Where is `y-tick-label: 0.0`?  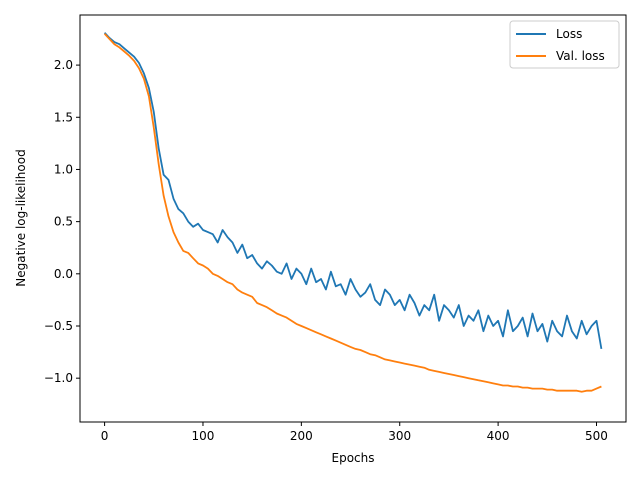 y-tick-label: 0.0 is located at coordinates (63, 274).